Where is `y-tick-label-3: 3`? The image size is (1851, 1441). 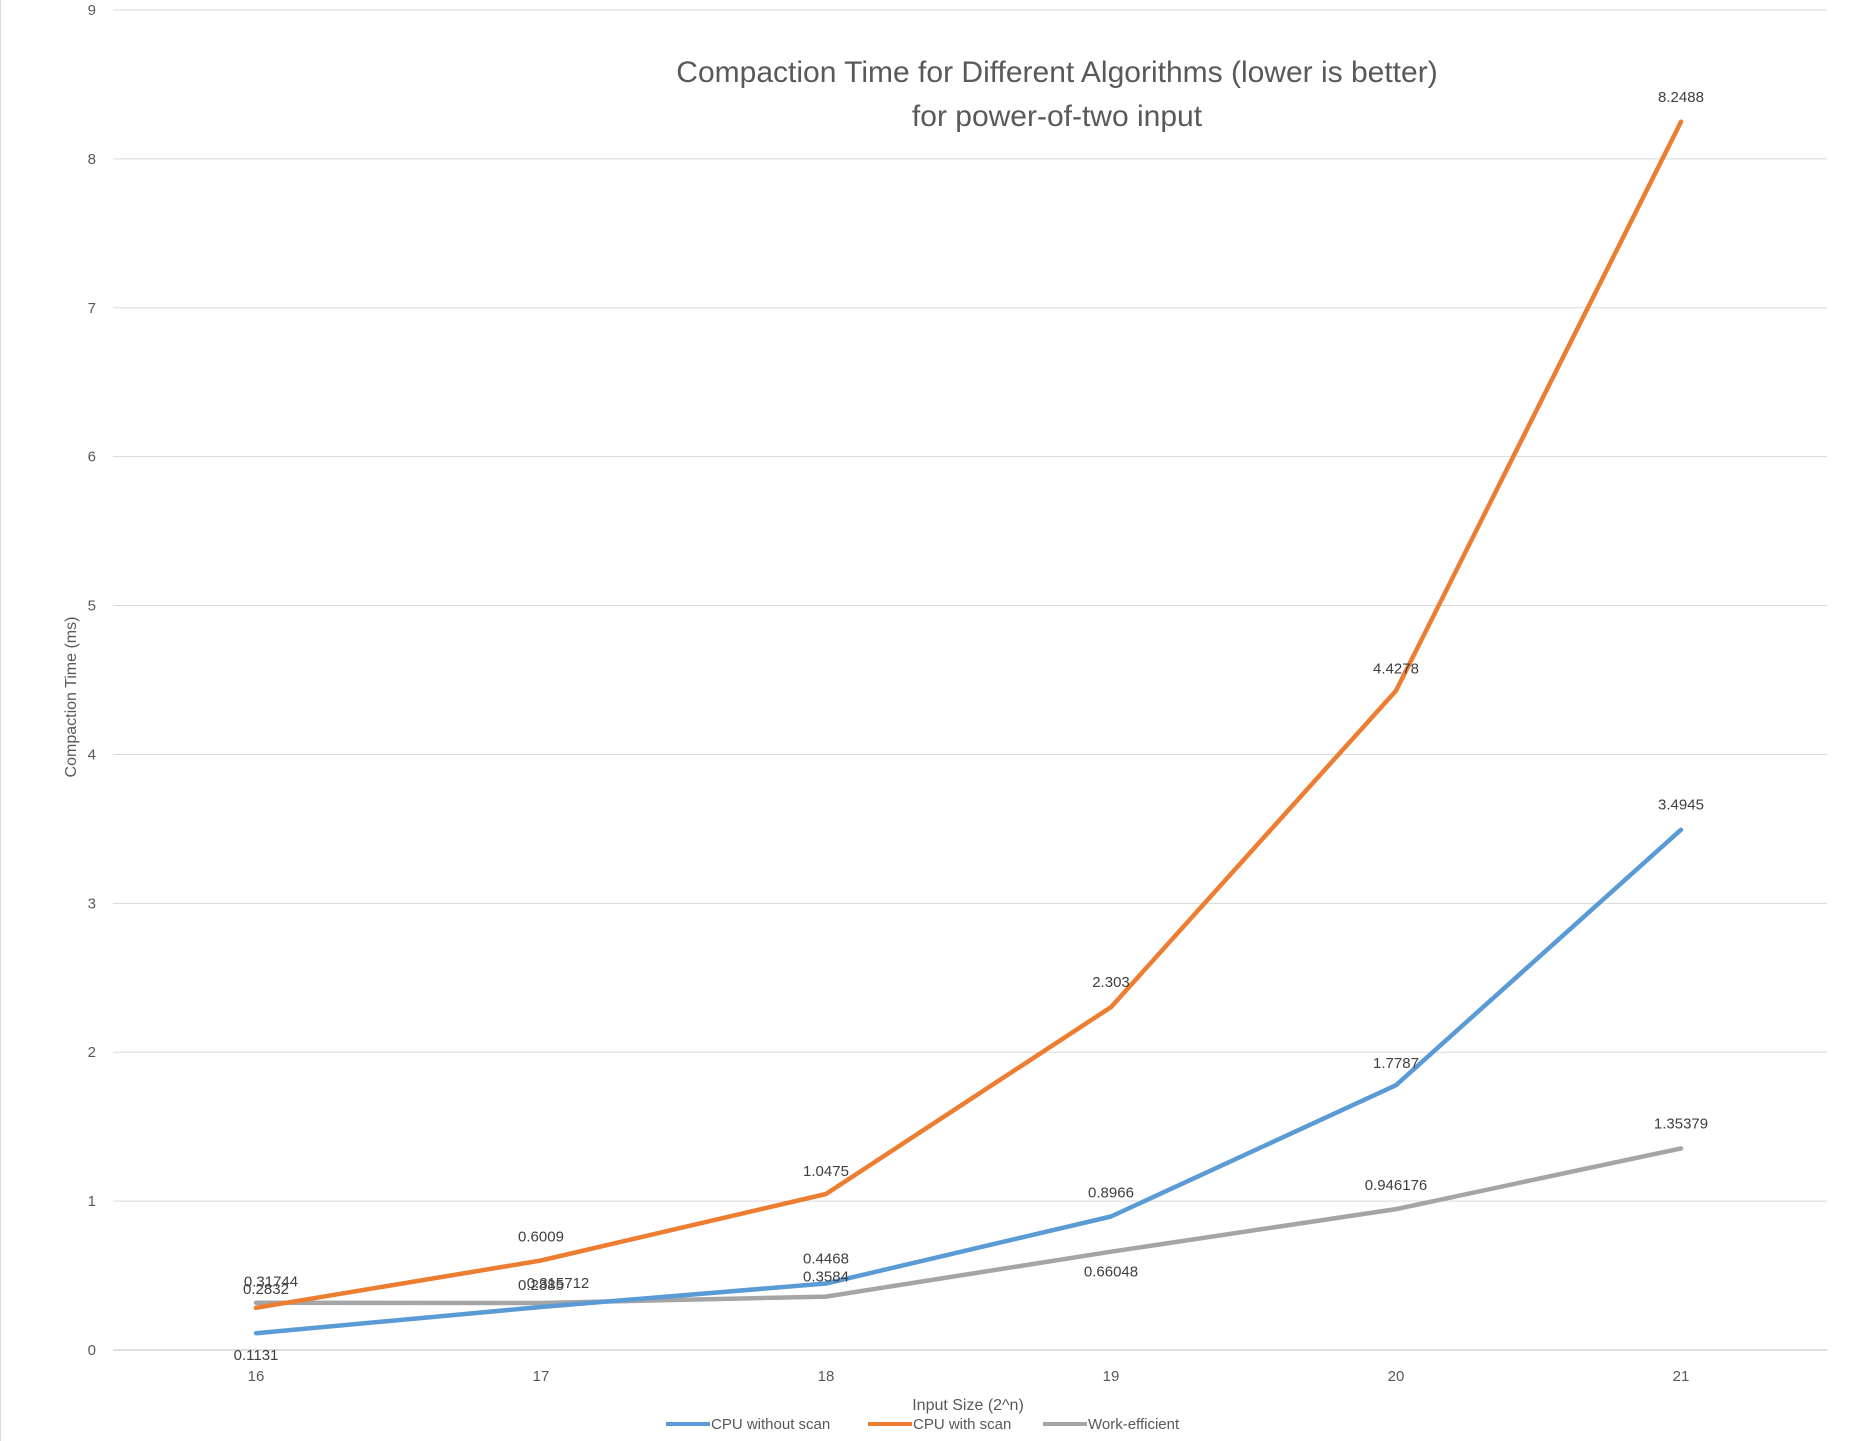
y-tick-label-3: 3 is located at coordinates (92, 903).